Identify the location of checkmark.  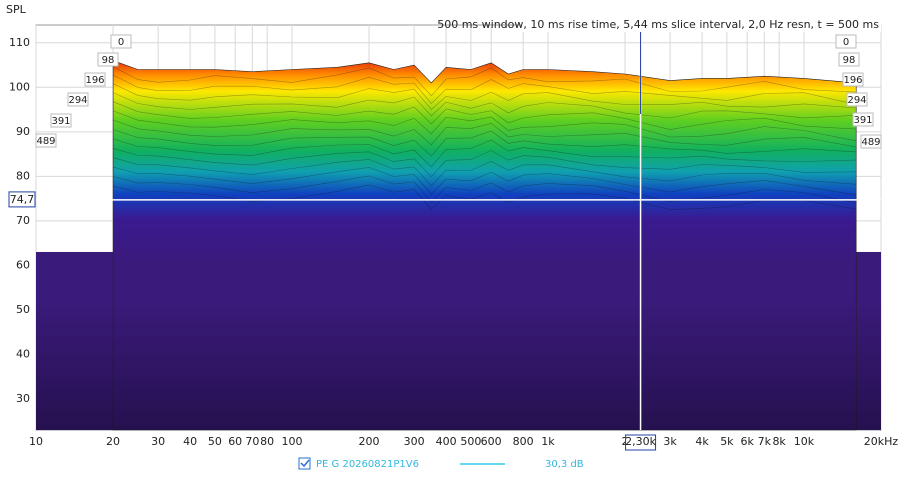
(305, 463).